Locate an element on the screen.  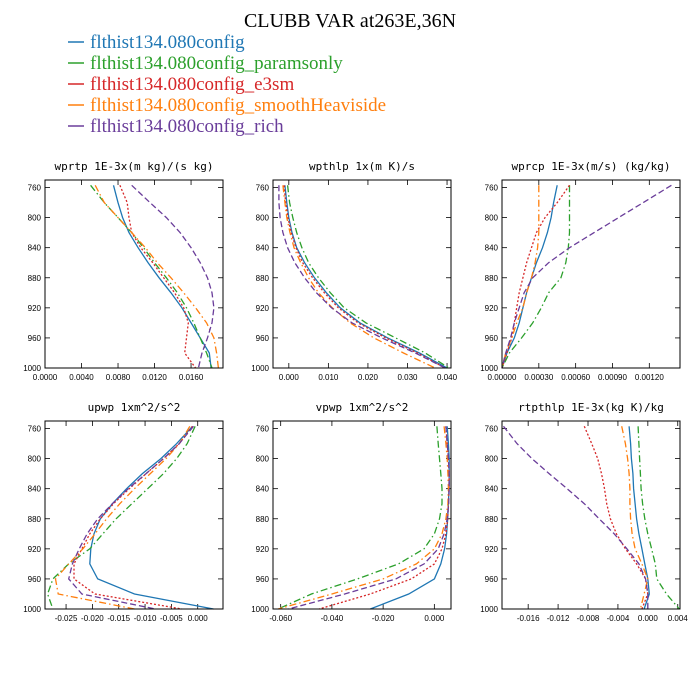
panel-title: vpwp 1xm^2/s^2 is located at coordinates (362, 407).